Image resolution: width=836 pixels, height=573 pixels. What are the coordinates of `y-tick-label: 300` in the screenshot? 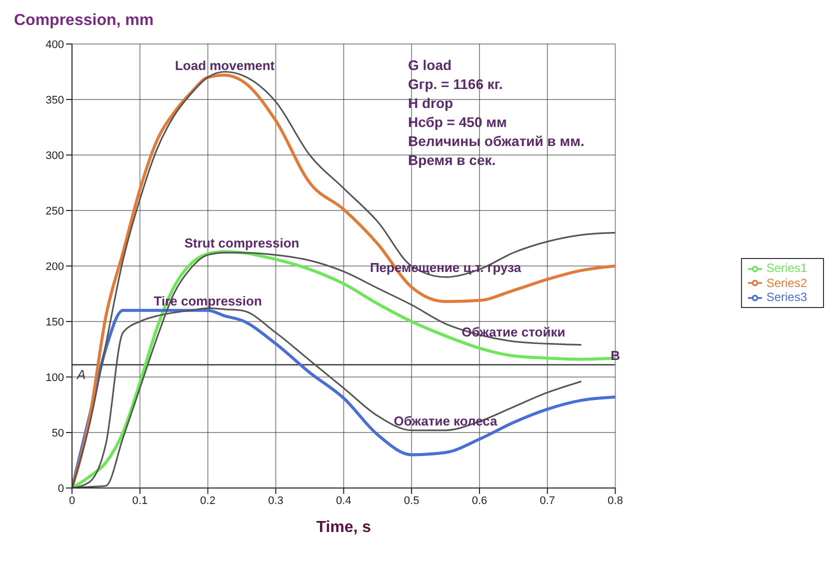 It's located at (55, 156).